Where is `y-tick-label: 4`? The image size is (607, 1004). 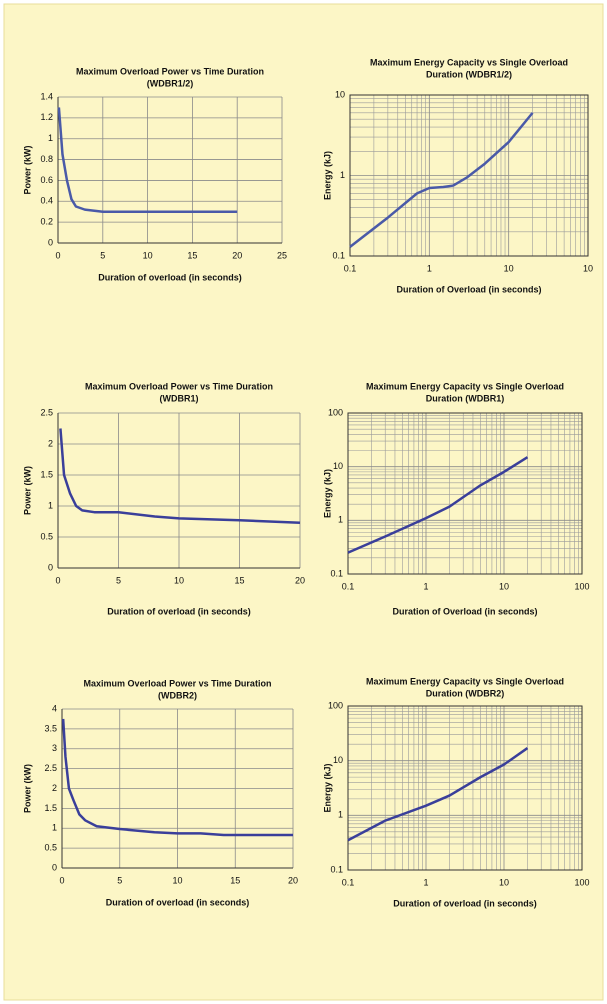
y-tick-label: 4 is located at coordinates (54, 708).